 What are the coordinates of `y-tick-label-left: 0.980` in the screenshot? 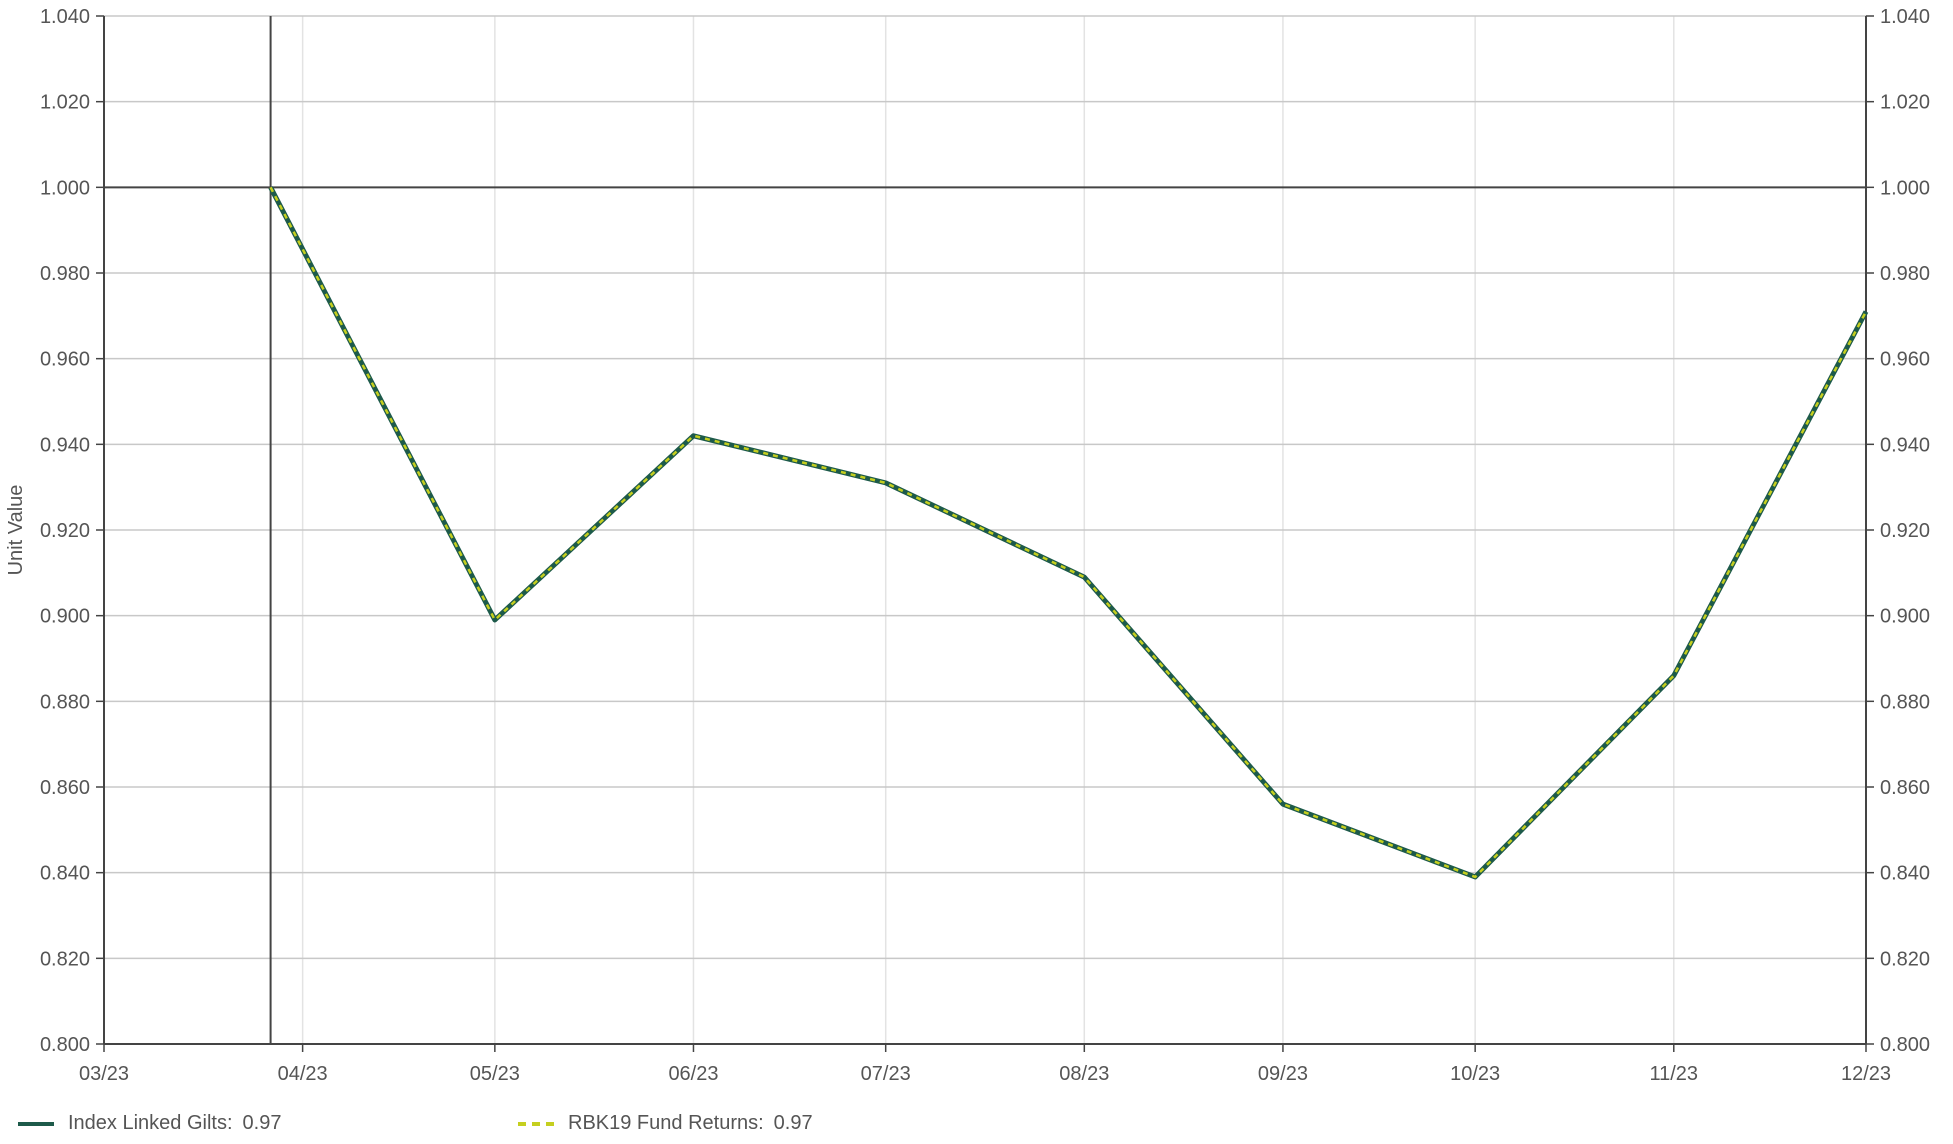 It's located at (65, 274).